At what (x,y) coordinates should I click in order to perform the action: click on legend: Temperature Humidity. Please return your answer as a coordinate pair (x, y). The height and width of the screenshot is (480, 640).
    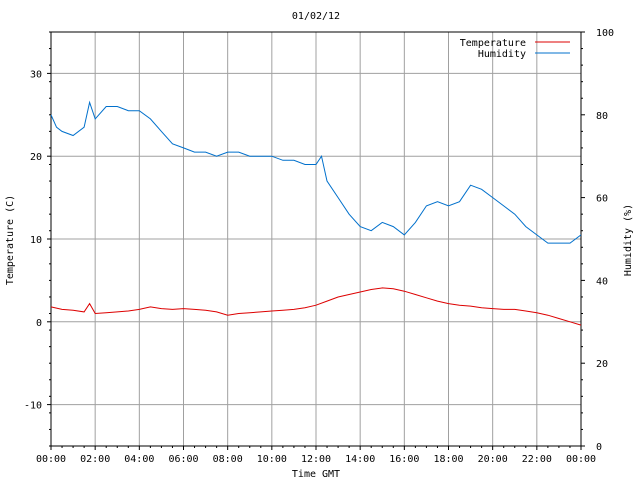
    Looking at the image, I should click on (515, 49).